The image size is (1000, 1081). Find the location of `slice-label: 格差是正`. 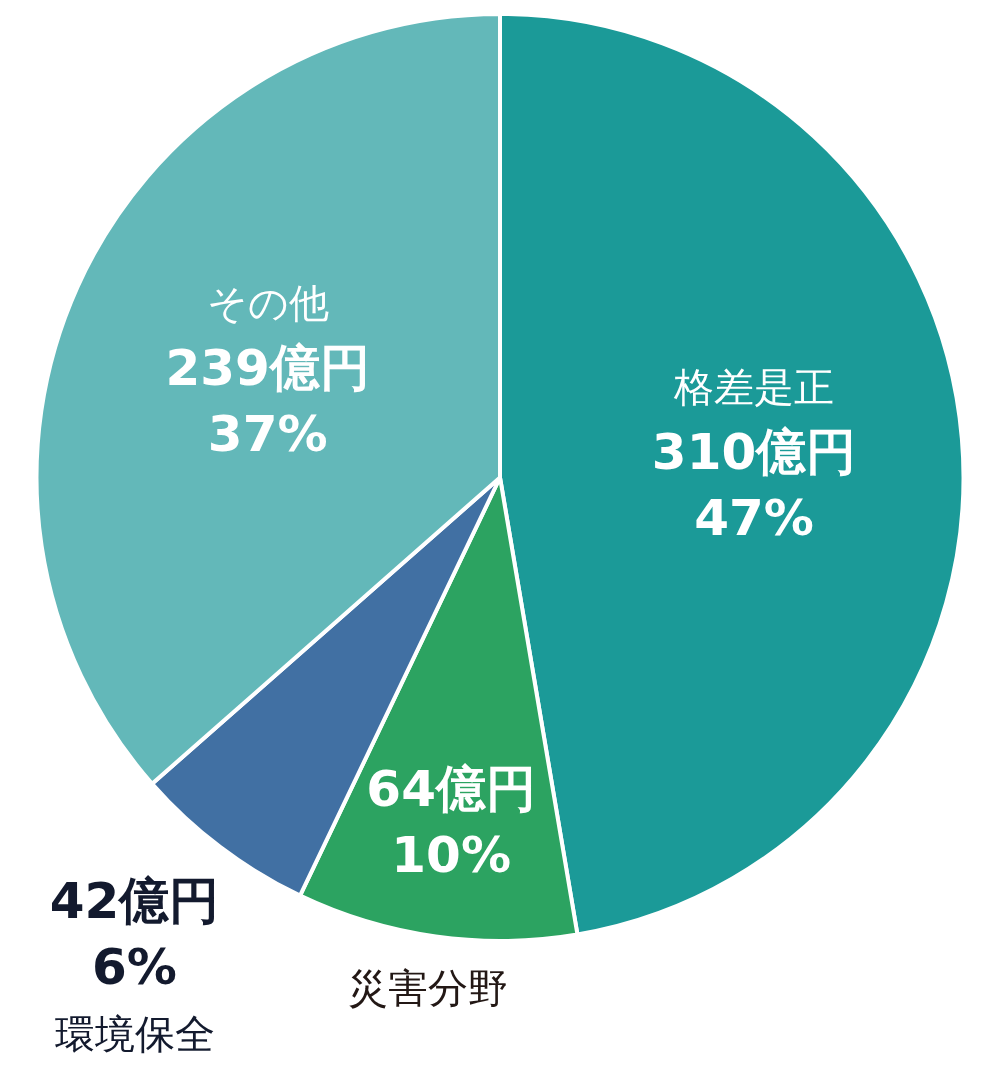

slice-label: 格差是正 is located at coordinates (754, 386).